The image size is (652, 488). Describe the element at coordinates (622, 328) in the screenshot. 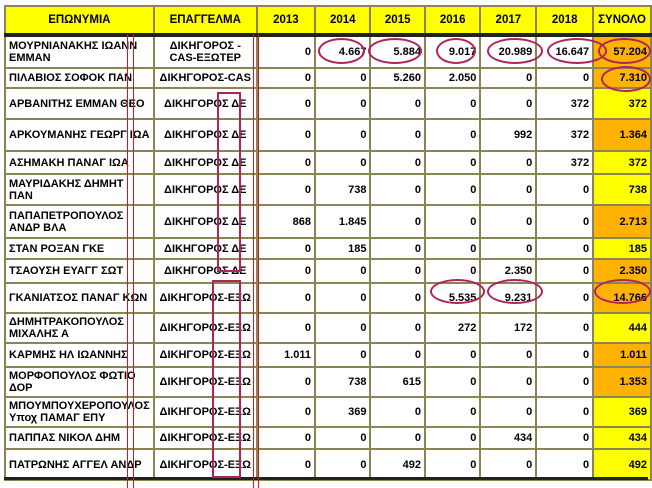

I see `total-cell: 444` at that location.